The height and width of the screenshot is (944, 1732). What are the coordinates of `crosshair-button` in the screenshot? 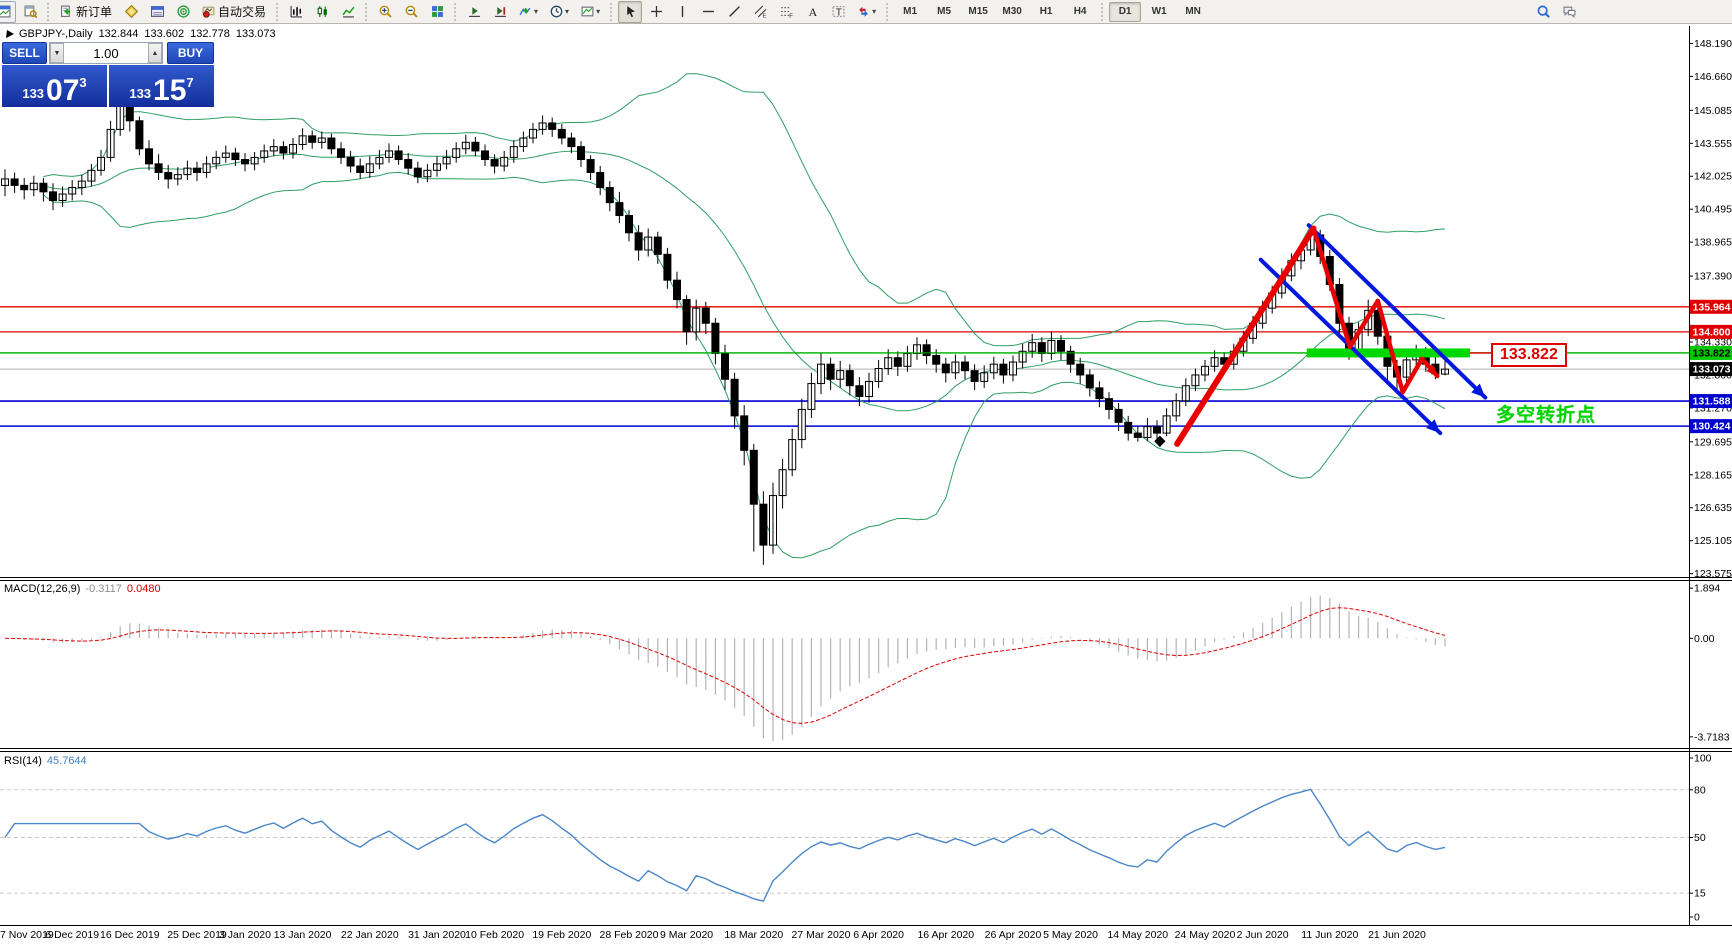 It's located at (656, 12).